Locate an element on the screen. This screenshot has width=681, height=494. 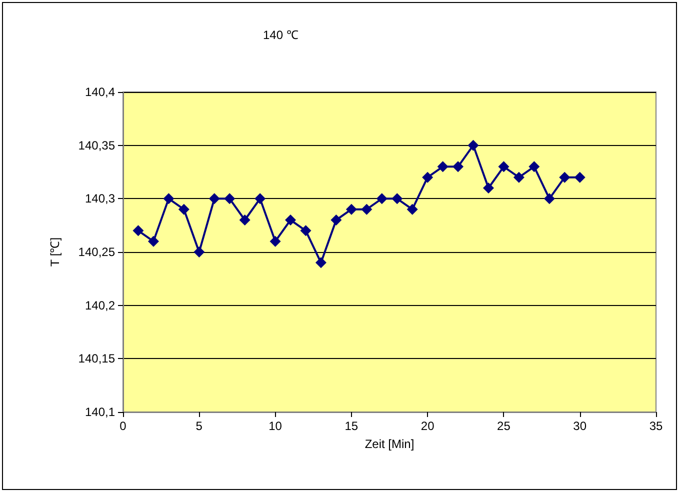
x-tick-label: 15 is located at coordinates (351, 426).